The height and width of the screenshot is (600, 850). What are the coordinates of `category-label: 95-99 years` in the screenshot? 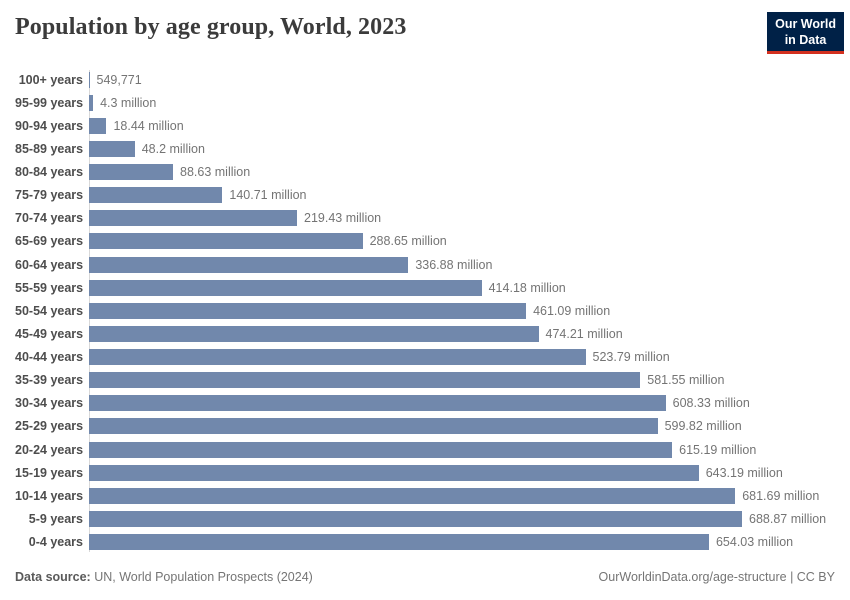 It's located at (49, 102).